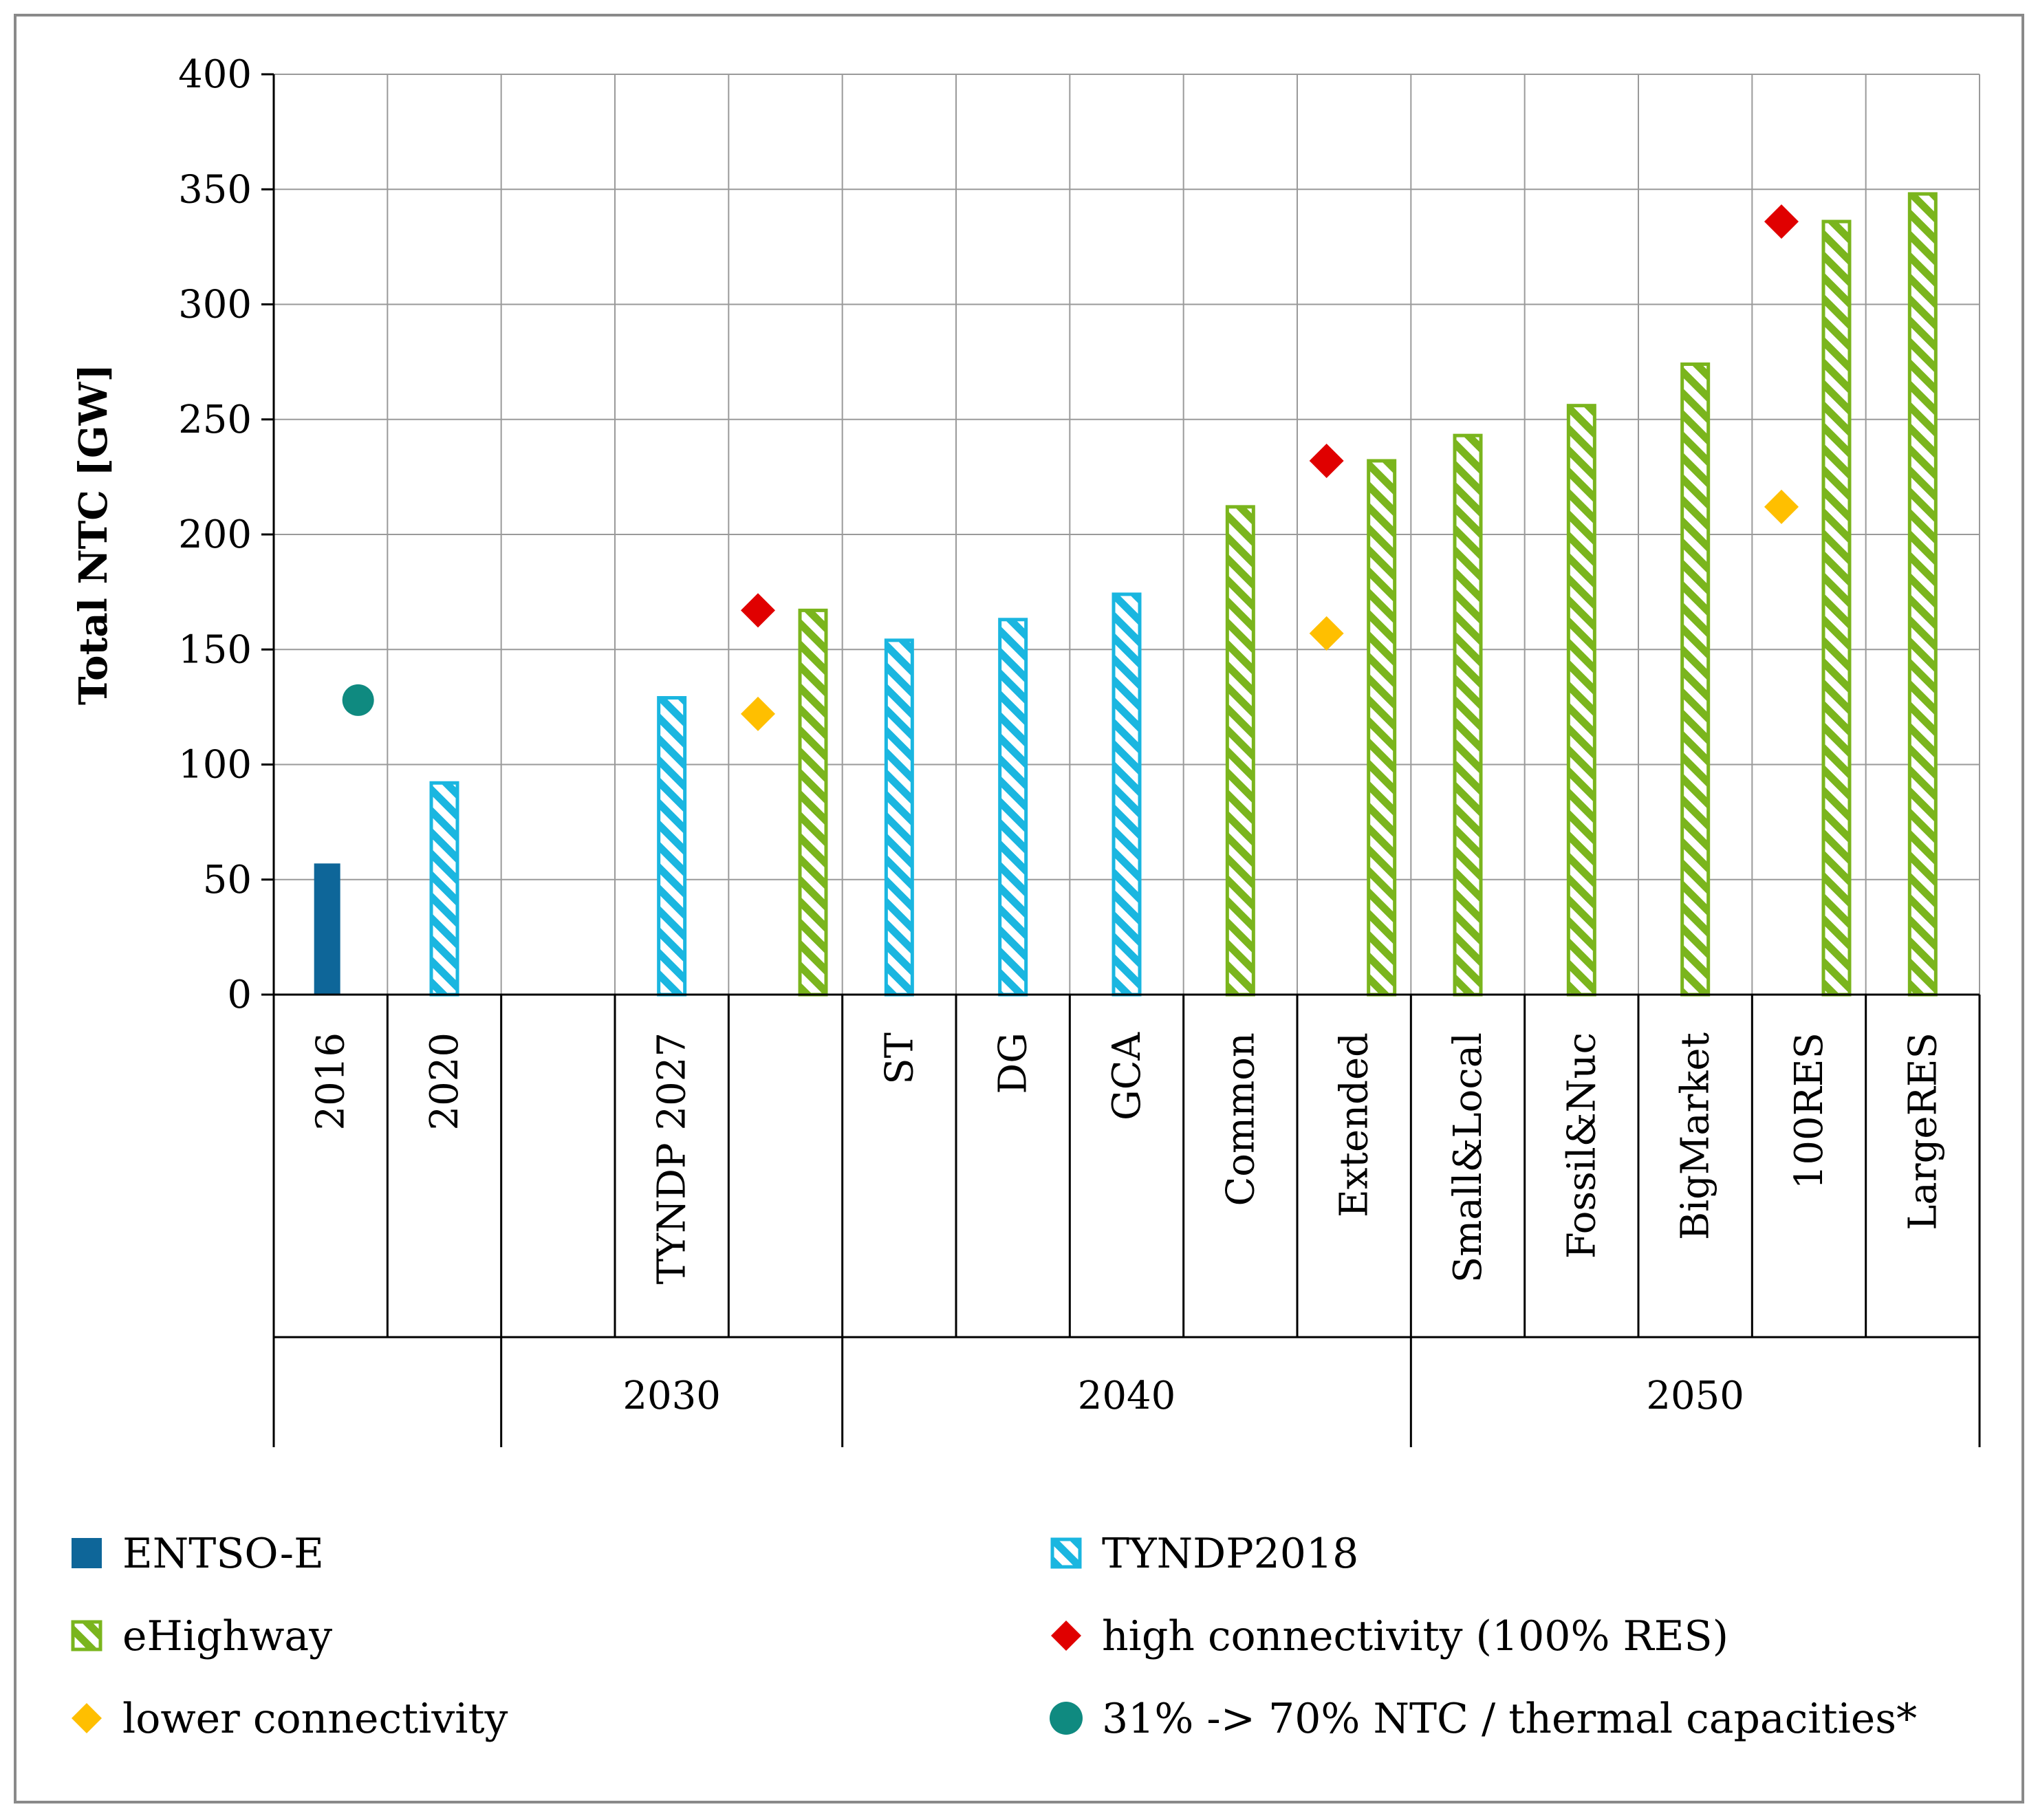 The height and width of the screenshot is (1820, 2038). I want to click on legend-label: 31% -> 70% NTC / thermal capacities*, so click(1509, 1719).